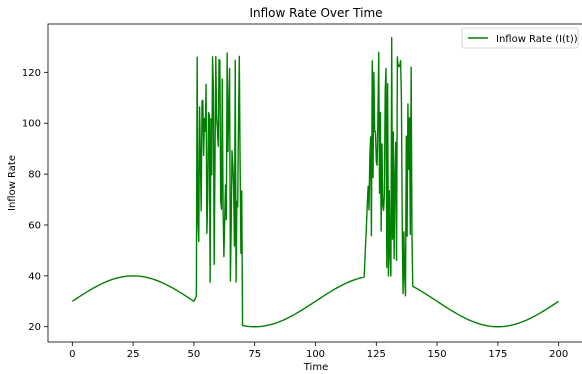 This screenshot has width=582, height=374. Describe the element at coordinates (72, 354) in the screenshot. I see `x-tick-label: 0` at that location.